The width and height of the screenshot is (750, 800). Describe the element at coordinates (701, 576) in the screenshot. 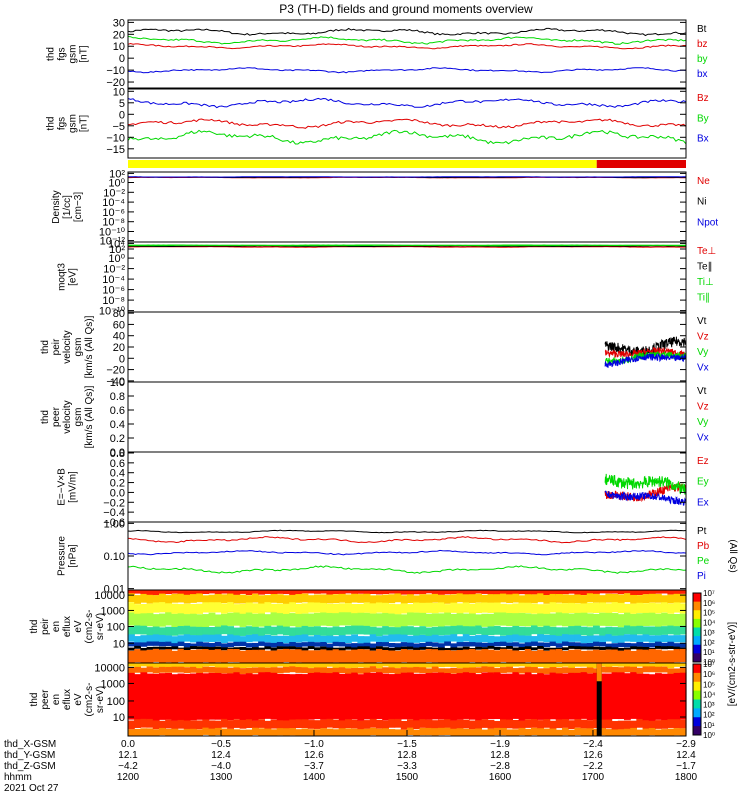

I see `legend-Pi: Pi` at that location.